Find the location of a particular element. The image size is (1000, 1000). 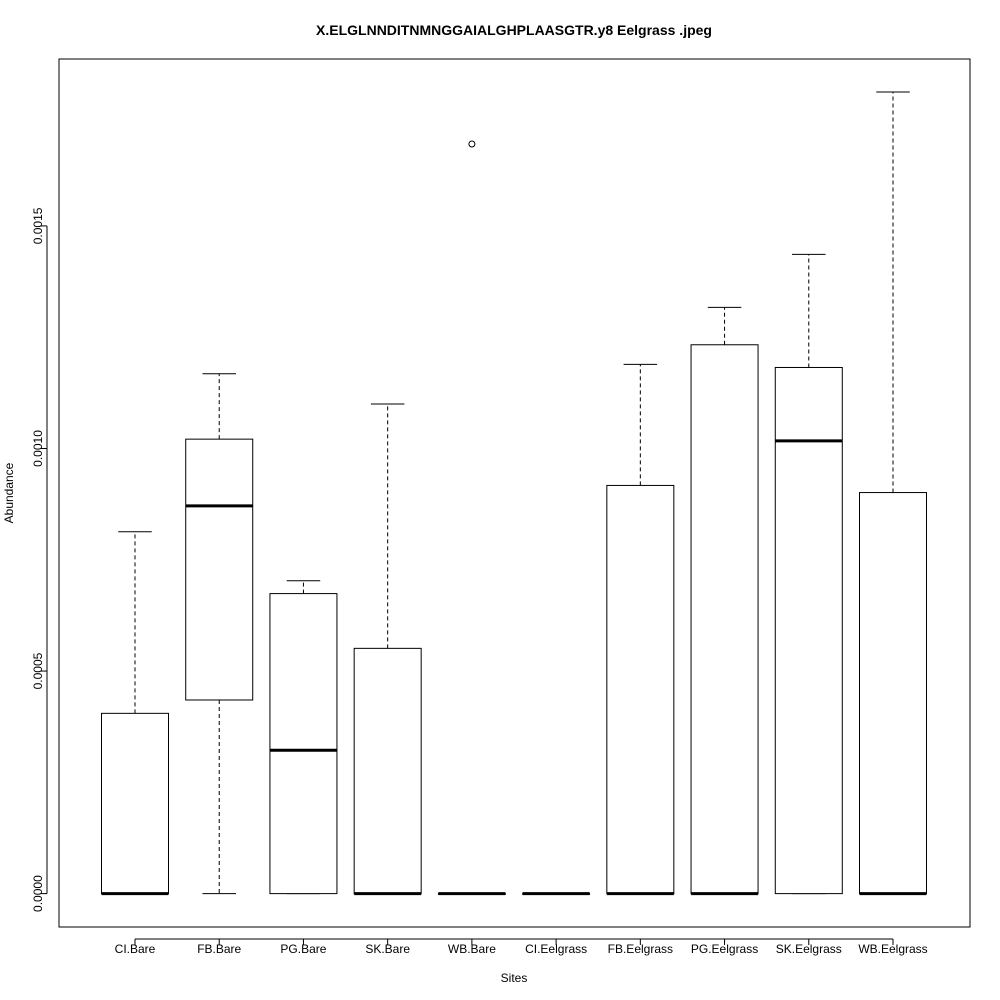

box-CI.Bare is located at coordinates (135, 713).